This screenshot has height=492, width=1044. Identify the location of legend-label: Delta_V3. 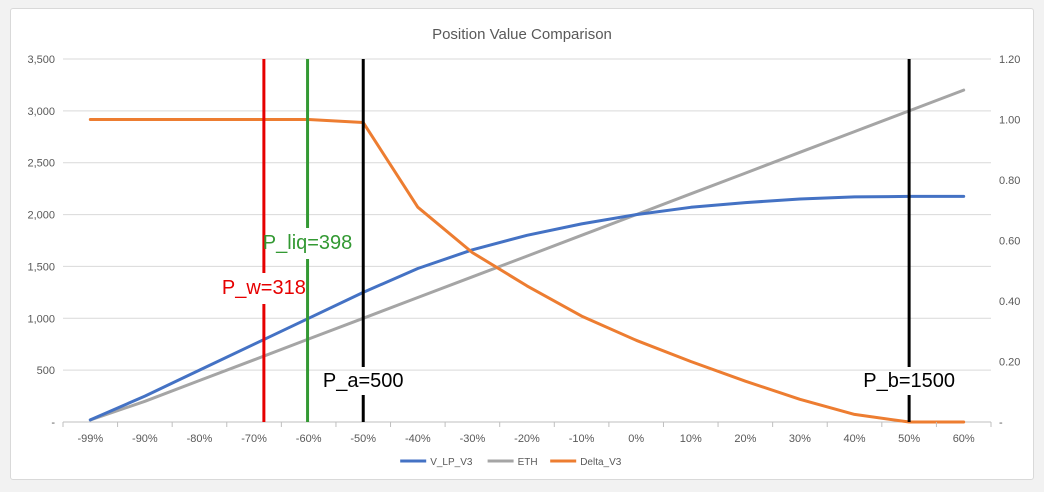
(601, 462).